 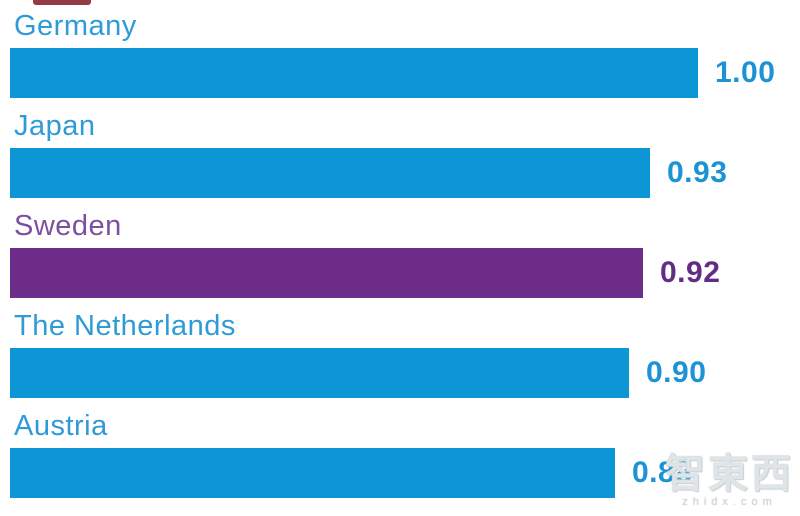 What do you see at coordinates (62, 2) in the screenshot?
I see `cropped-text-artifact` at bounding box center [62, 2].